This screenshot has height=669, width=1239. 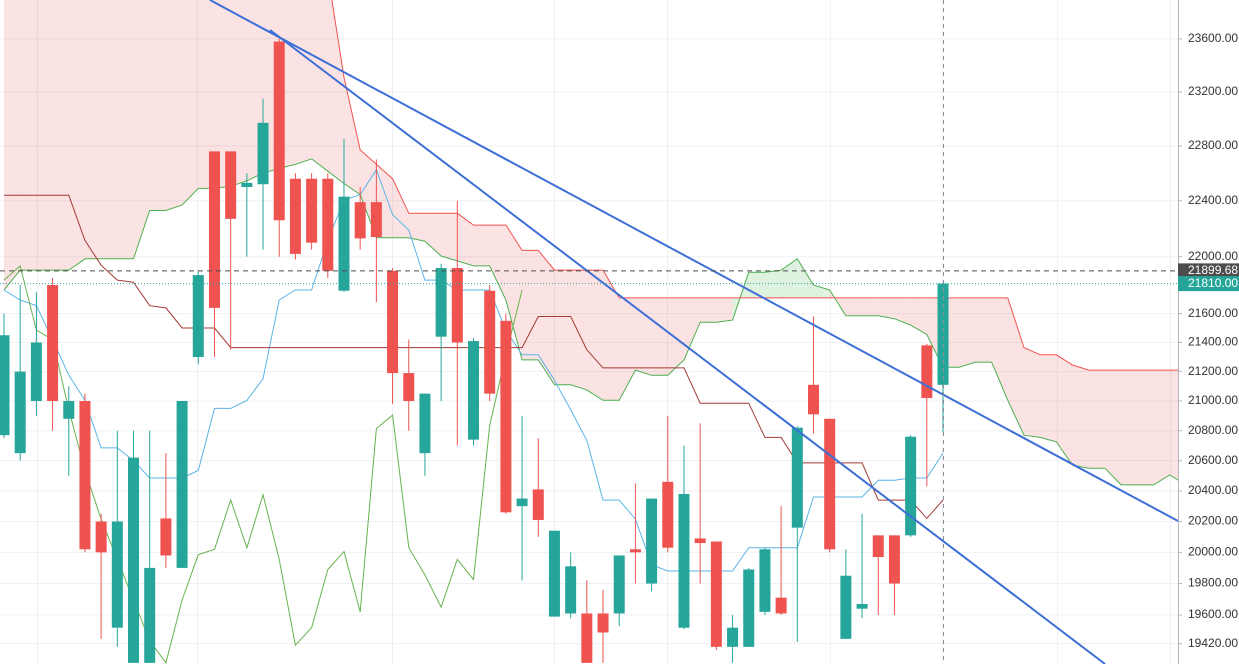 What do you see at coordinates (1213, 313) in the screenshot?
I see `y-tick-label: 21600.00` at bounding box center [1213, 313].